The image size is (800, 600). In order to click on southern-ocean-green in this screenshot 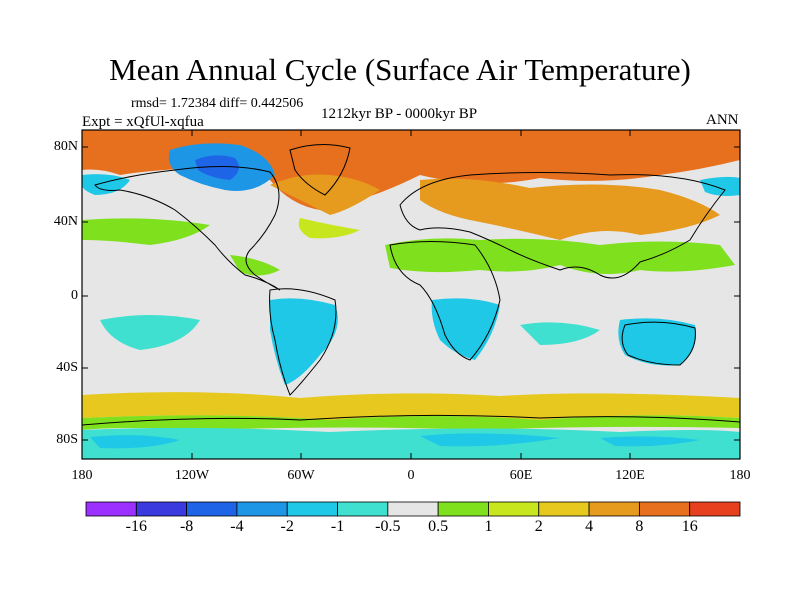, I will do `click(411, 422)`.